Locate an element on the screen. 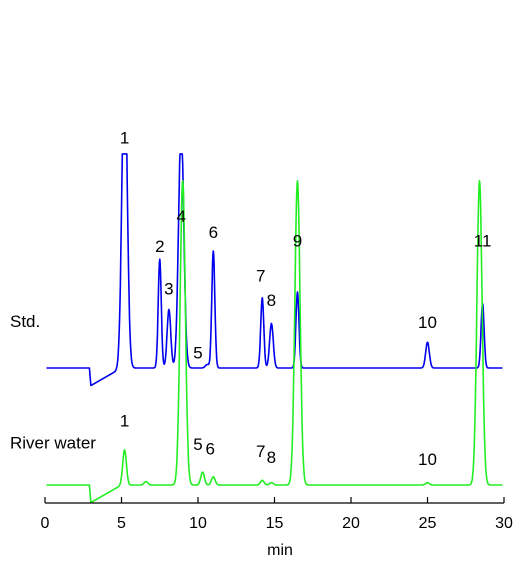 The height and width of the screenshot is (567, 529). peak-label-4: 4 is located at coordinates (180, 216).